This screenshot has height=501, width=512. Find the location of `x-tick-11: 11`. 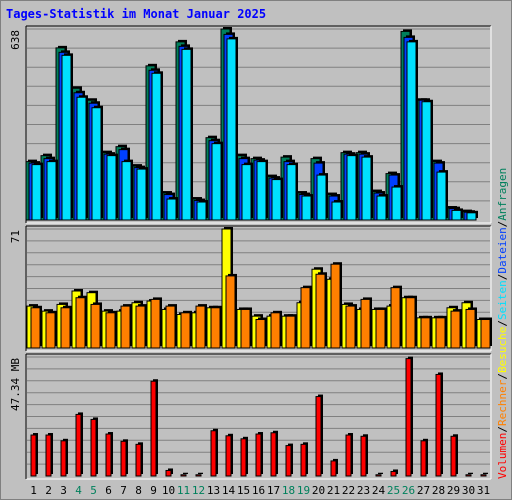

x-tick-11: 11 is located at coordinates (183, 490).